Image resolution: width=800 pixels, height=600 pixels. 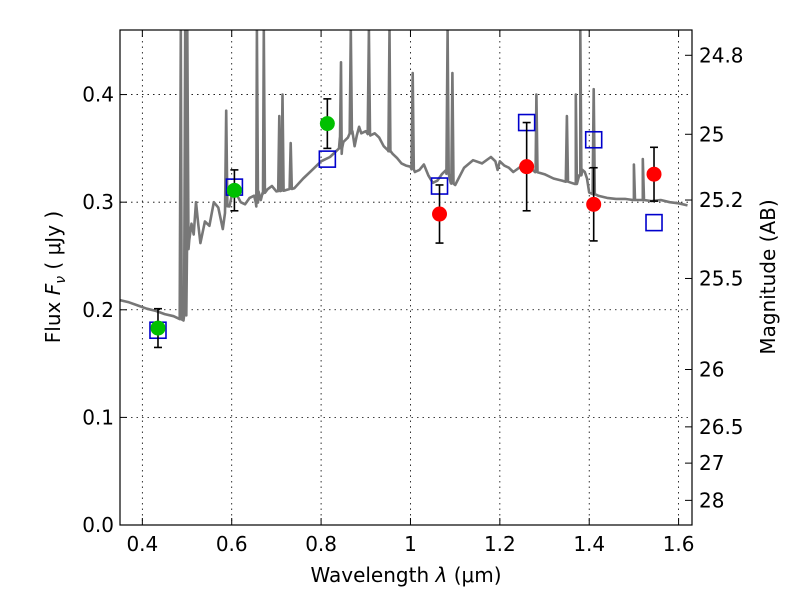 I want to click on x-axis-title: Wavelength λ (μm), so click(x=405, y=575).